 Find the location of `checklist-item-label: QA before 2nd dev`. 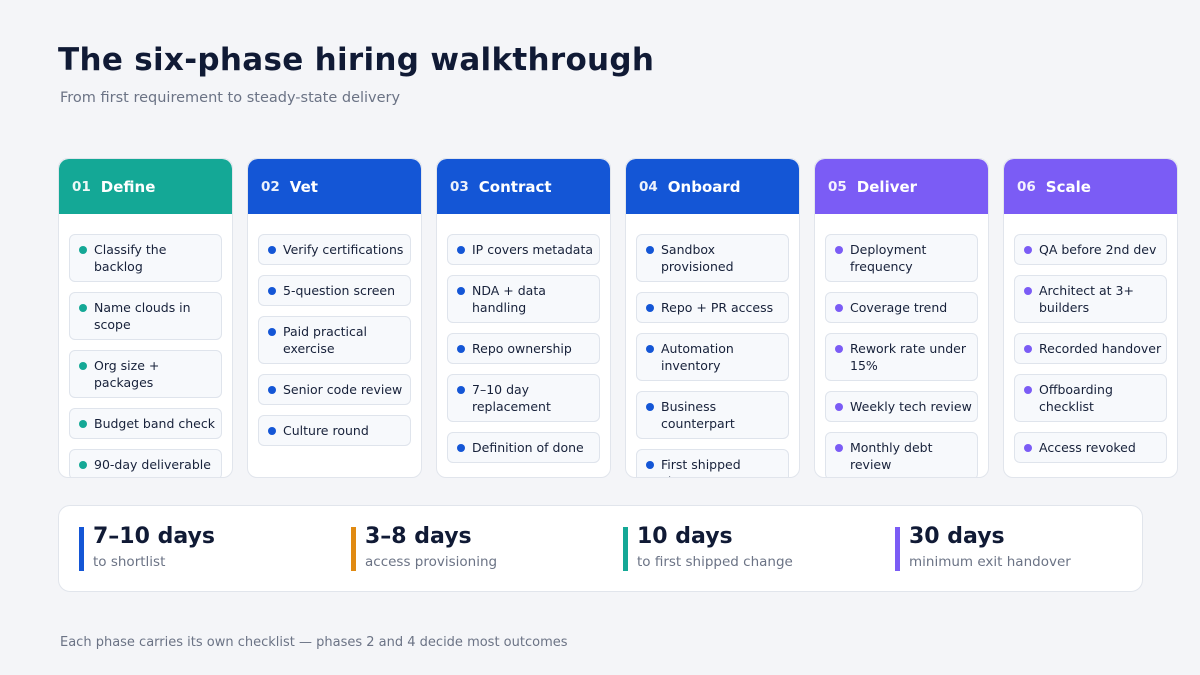

checklist-item-label: QA before 2nd dev is located at coordinates (1098, 249).